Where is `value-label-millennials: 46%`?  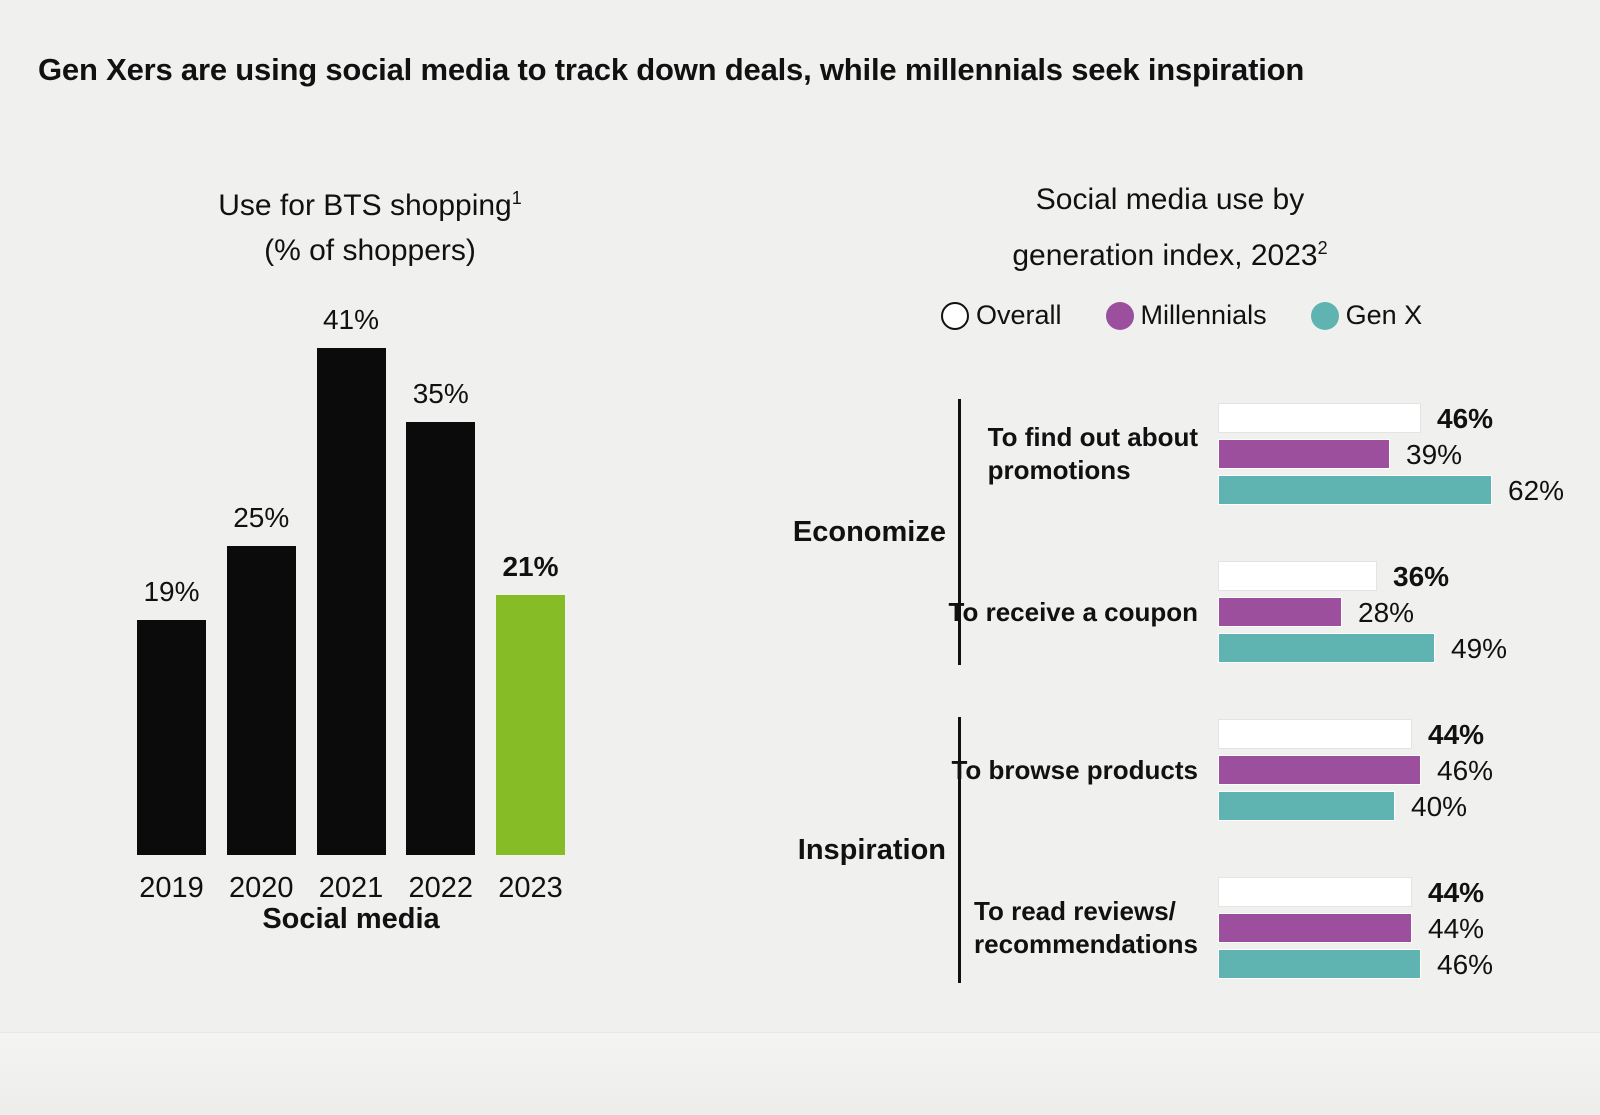
value-label-millennials: 46% is located at coordinates (1465, 770).